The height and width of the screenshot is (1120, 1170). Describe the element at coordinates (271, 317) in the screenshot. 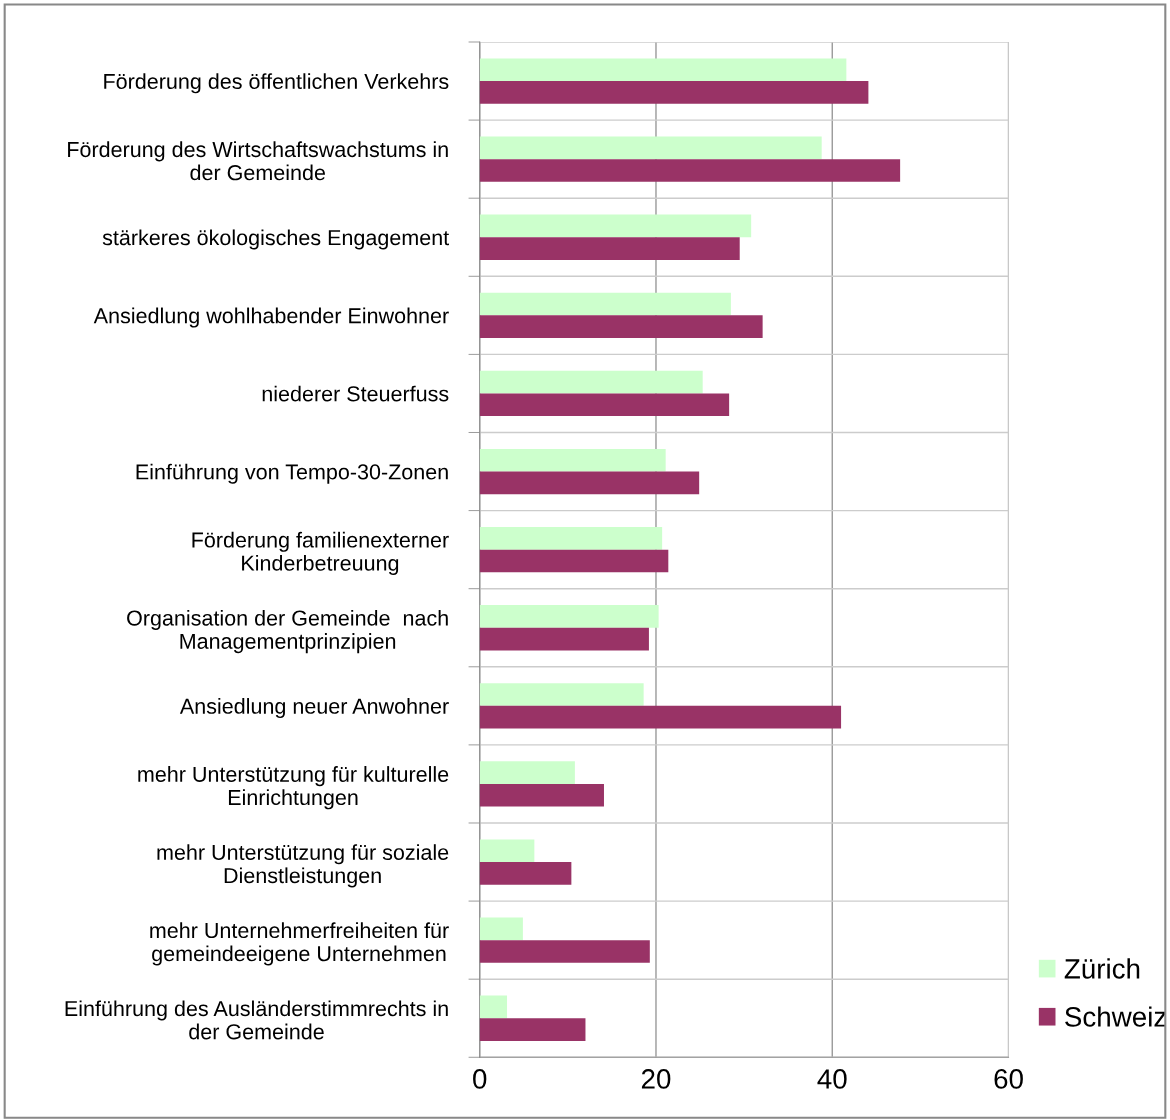

I see `y-tick-label: Ansiedlung wohlhabender Einwohner` at that location.